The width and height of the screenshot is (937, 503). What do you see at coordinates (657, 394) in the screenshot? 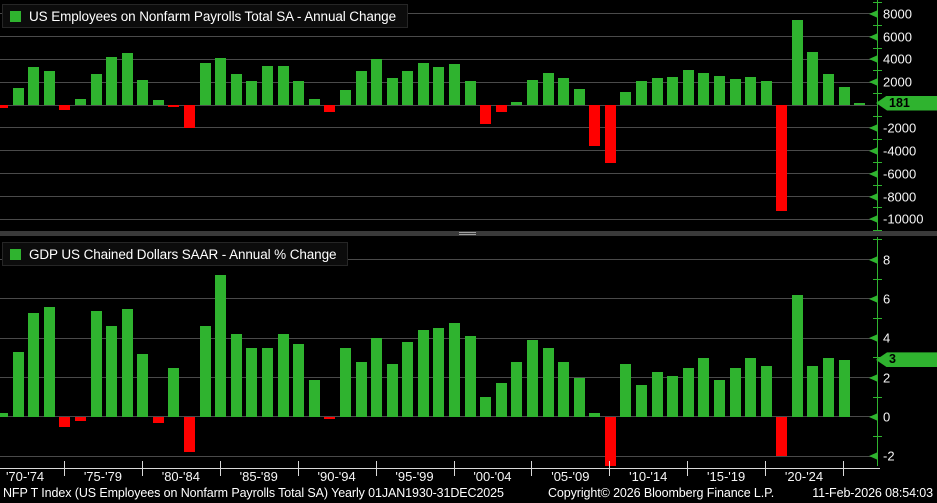
I see `bar-2012` at bounding box center [657, 394].